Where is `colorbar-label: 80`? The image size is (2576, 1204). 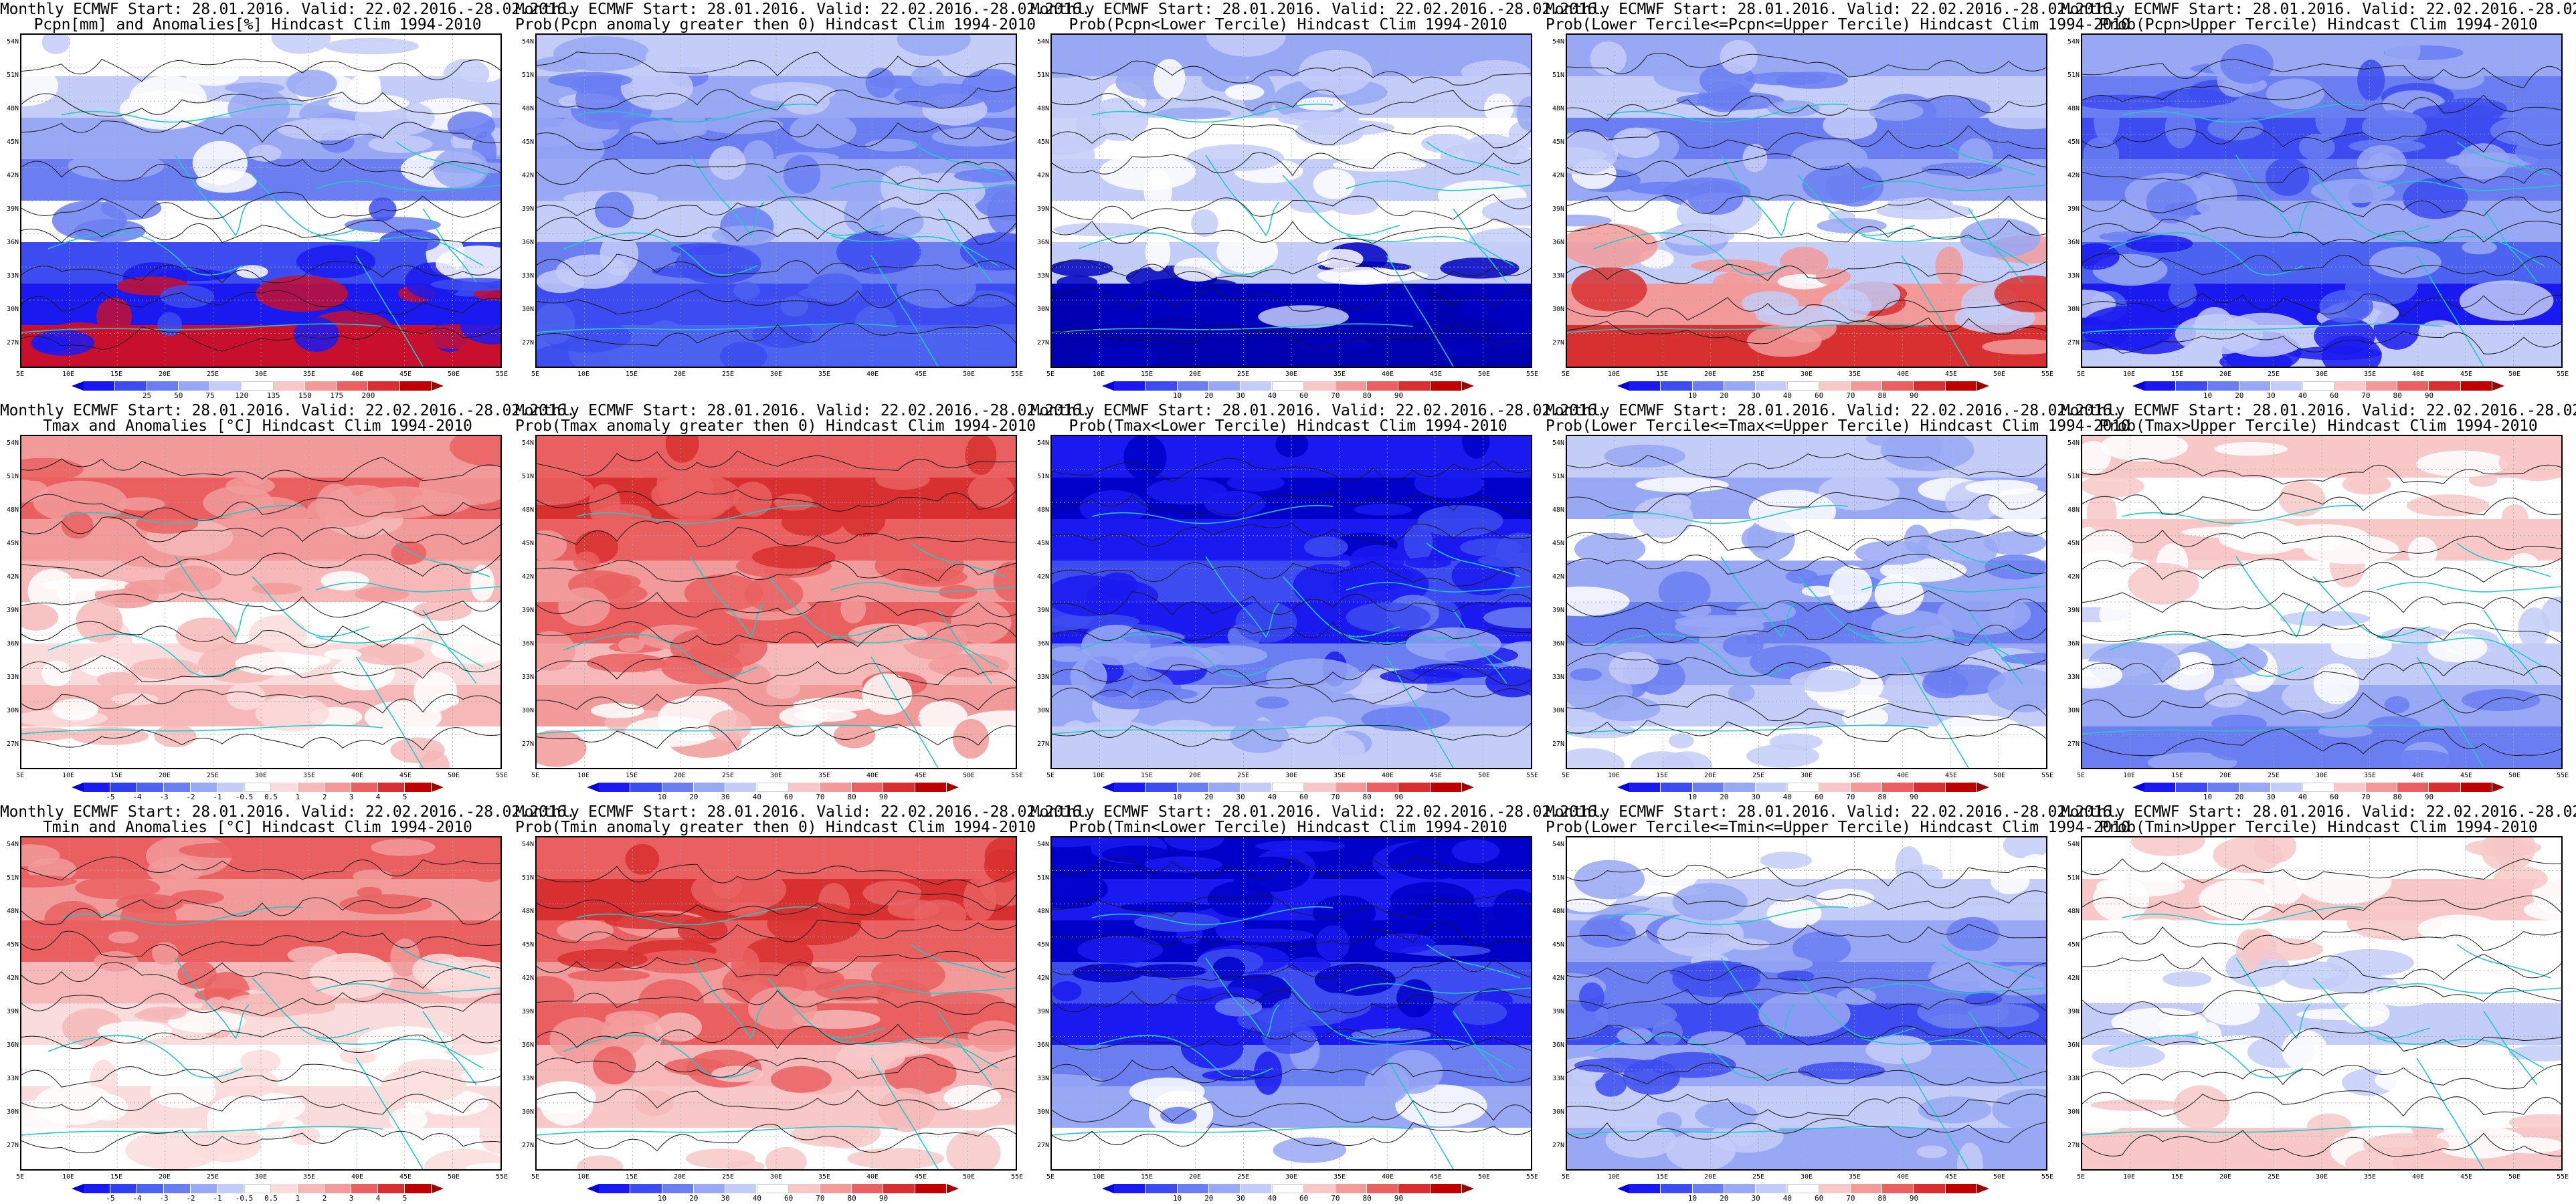 colorbar-label: 80 is located at coordinates (1882, 797).